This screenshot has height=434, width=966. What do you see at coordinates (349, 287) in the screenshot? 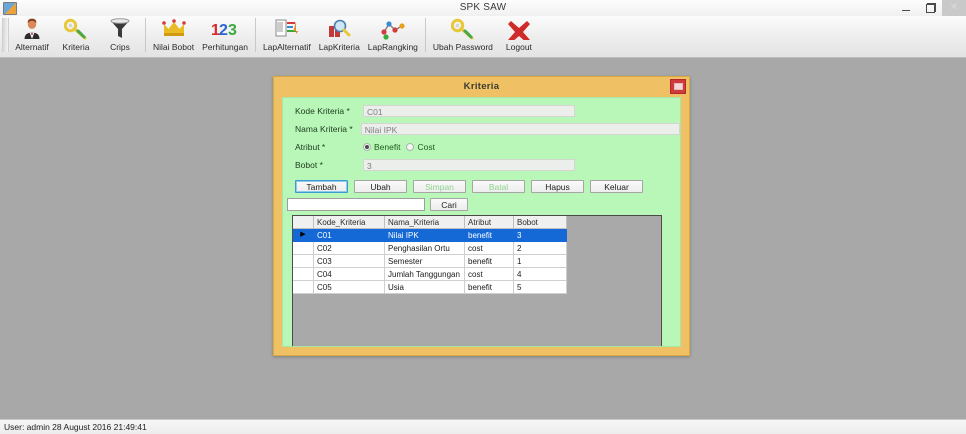
I see `cell-kode: C05` at bounding box center [349, 287].